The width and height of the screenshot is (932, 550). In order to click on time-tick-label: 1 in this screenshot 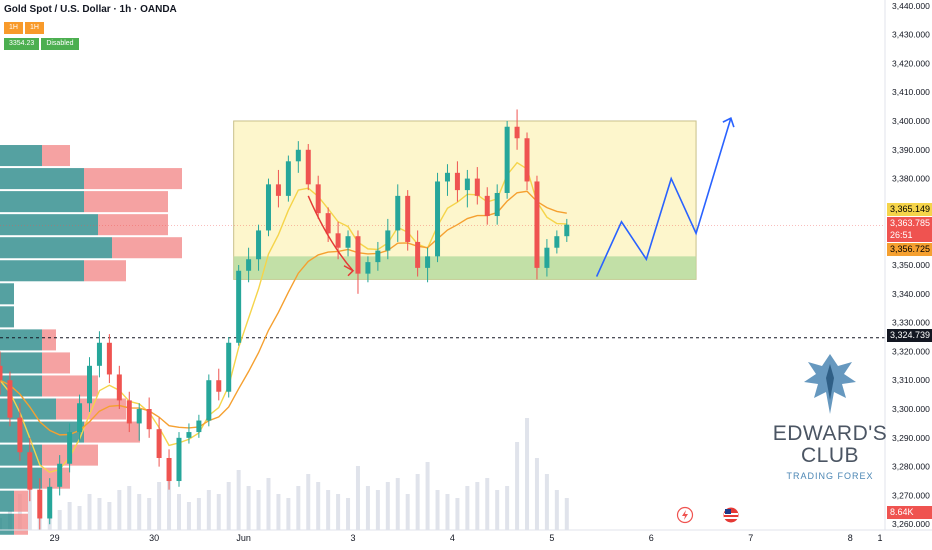, I will do `click(880, 538)`.